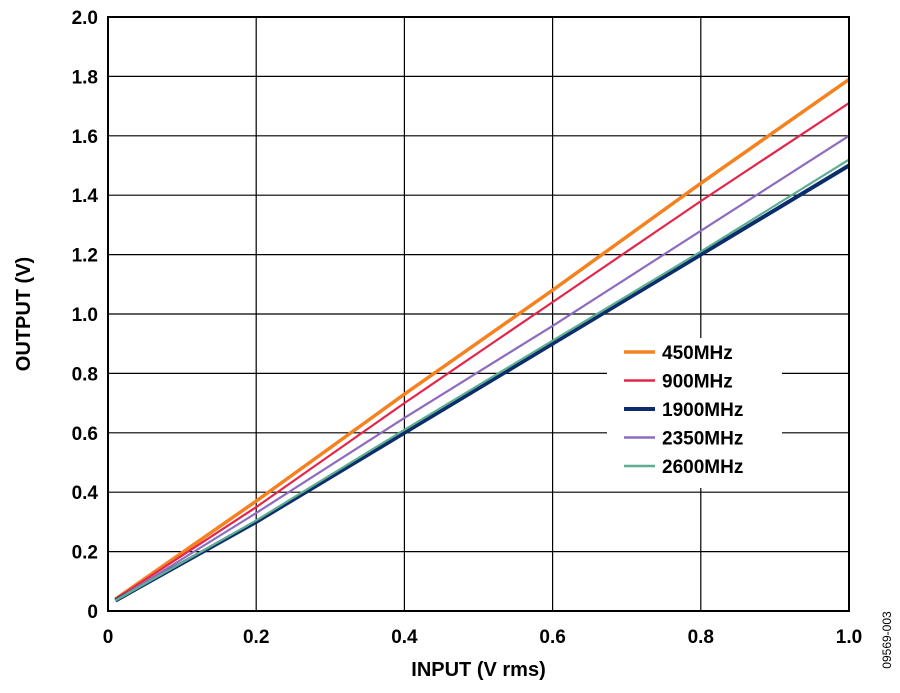 This screenshot has width=900, height=693. I want to click on y-tick-label: 0.6, so click(85, 434).